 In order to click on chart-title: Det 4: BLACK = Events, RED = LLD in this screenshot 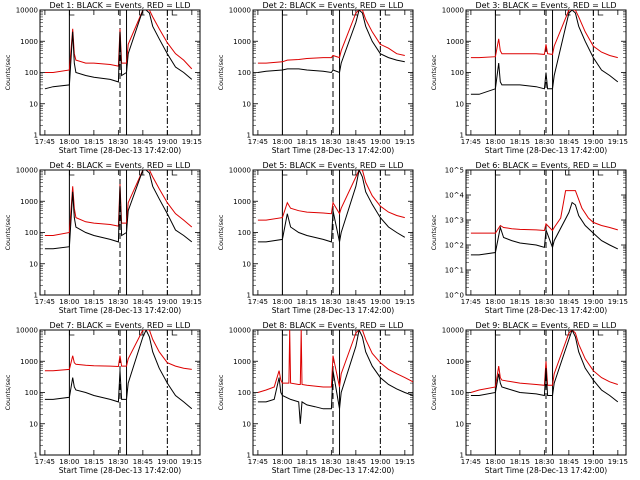, I will do `click(120, 165)`.